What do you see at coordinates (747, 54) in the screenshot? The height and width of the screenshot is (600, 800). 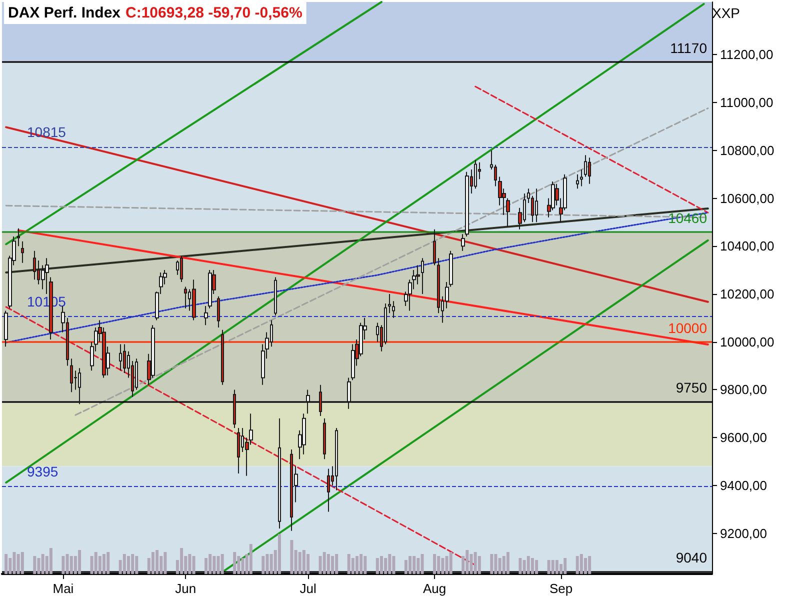 I see `y-tick-label: 11200,00` at bounding box center [747, 54].